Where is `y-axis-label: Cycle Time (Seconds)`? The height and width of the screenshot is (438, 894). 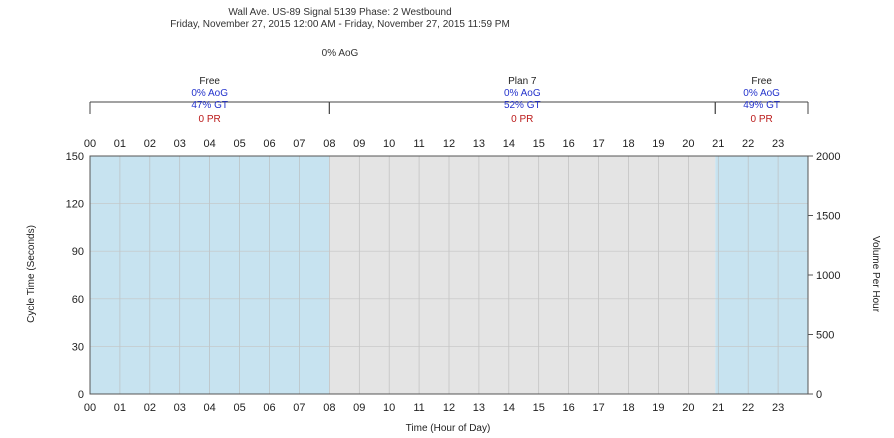 y-axis-label: Cycle Time (Seconds) is located at coordinates (31, 274).